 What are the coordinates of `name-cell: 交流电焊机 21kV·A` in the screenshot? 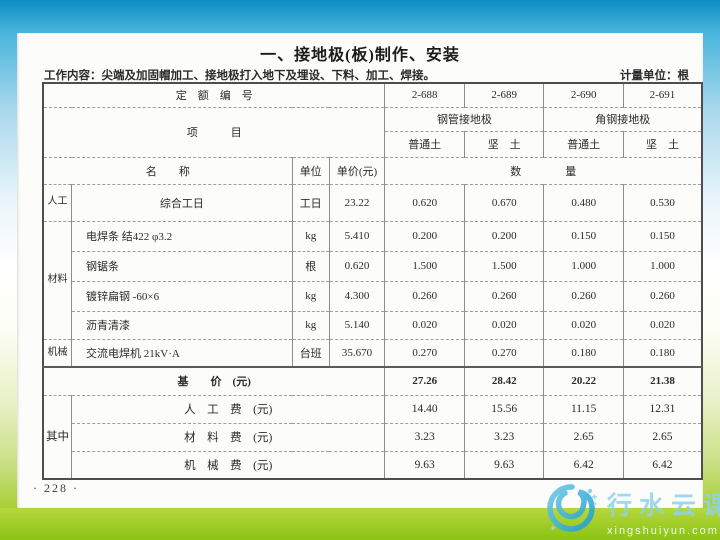 It's located at (182, 352).